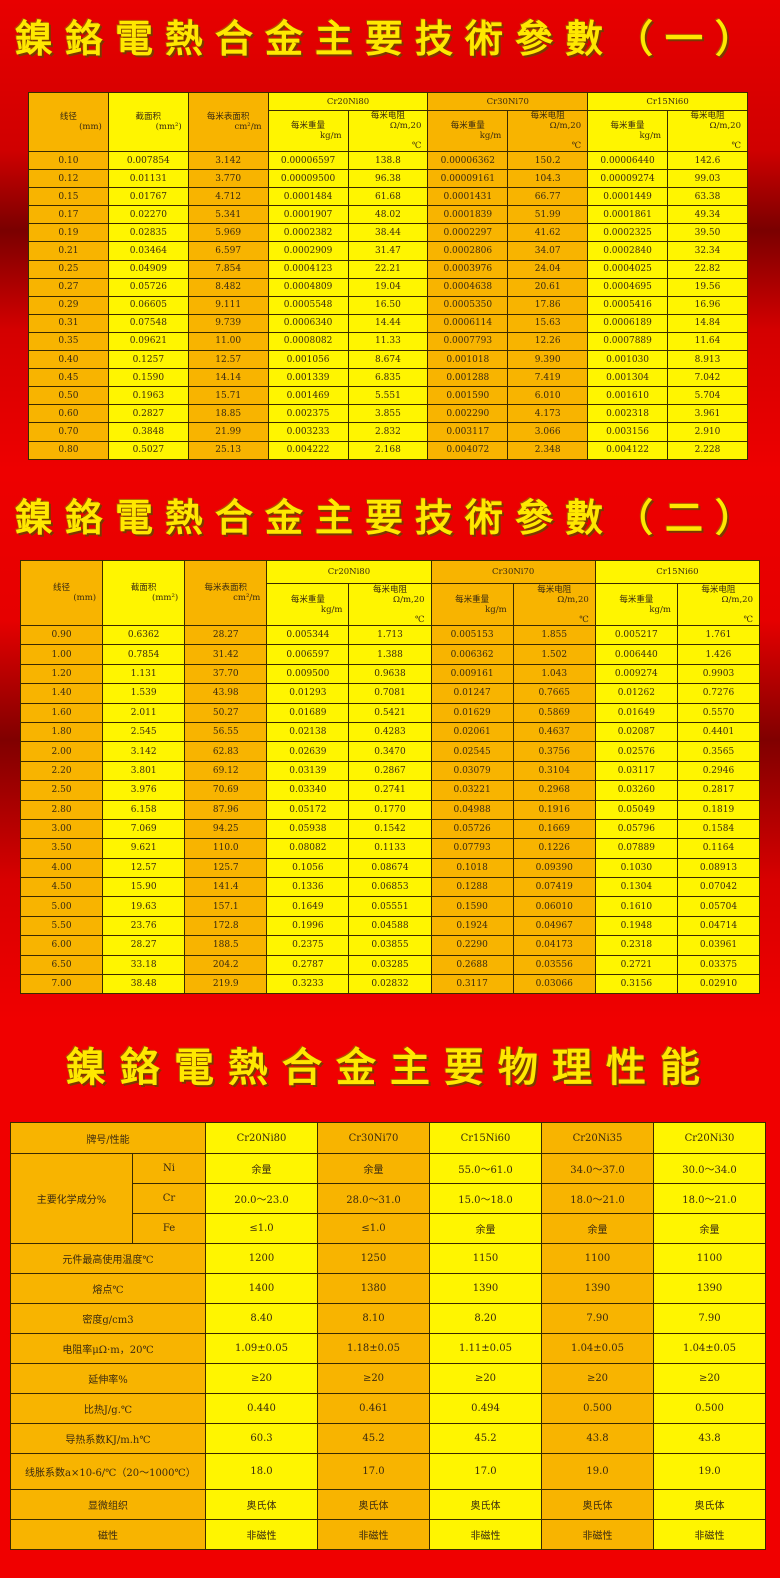  I want to click on table-cell: 0.0001907, so click(308, 215).